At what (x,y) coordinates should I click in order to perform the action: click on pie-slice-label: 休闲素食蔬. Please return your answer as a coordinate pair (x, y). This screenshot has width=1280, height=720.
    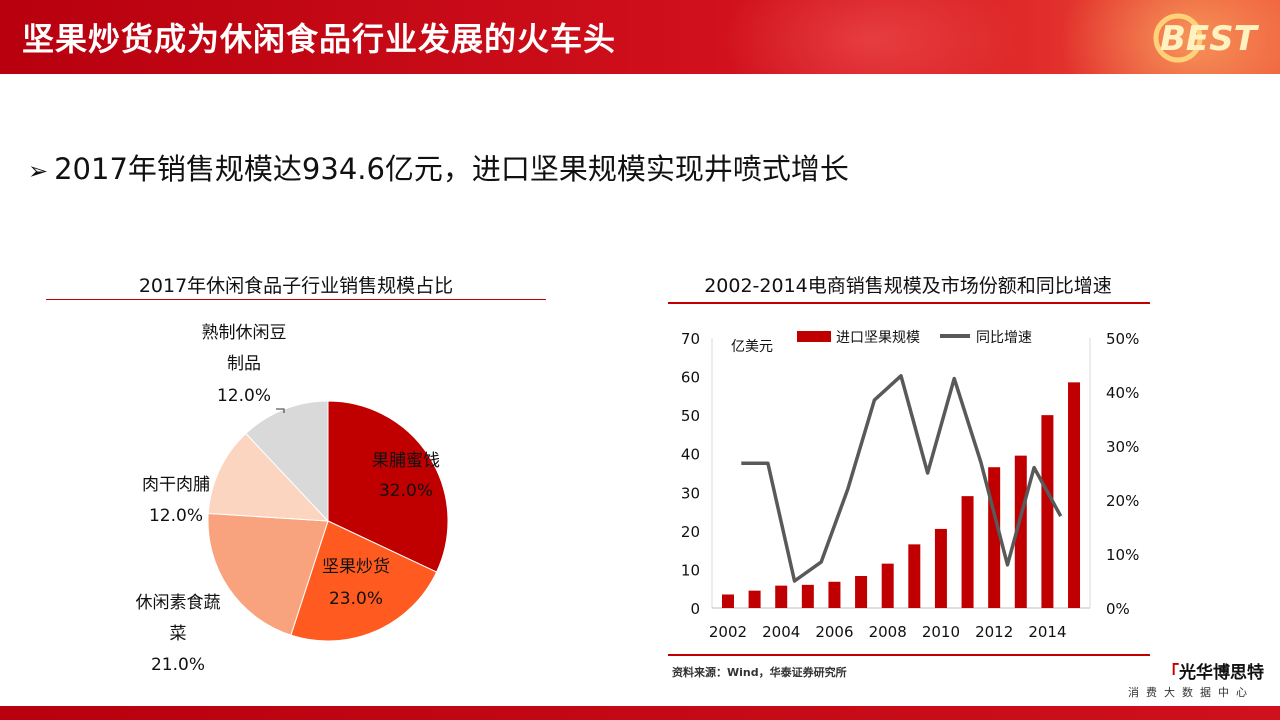
    Looking at the image, I should click on (178, 603).